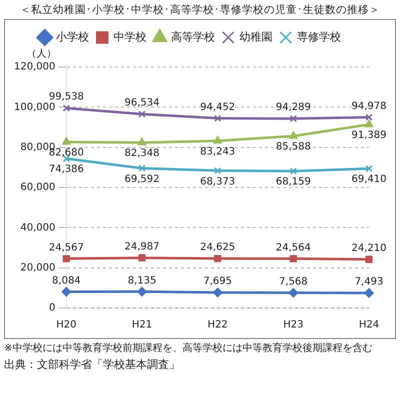 The image size is (400, 393). Describe the element at coordinates (66, 97) in the screenshot. I see `data-label: 99,538` at that location.